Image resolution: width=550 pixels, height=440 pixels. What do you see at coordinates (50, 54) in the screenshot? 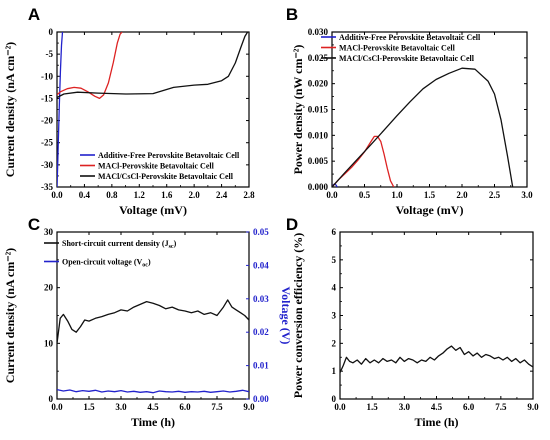
I see `y-tick-label: -5` at bounding box center [50, 54].